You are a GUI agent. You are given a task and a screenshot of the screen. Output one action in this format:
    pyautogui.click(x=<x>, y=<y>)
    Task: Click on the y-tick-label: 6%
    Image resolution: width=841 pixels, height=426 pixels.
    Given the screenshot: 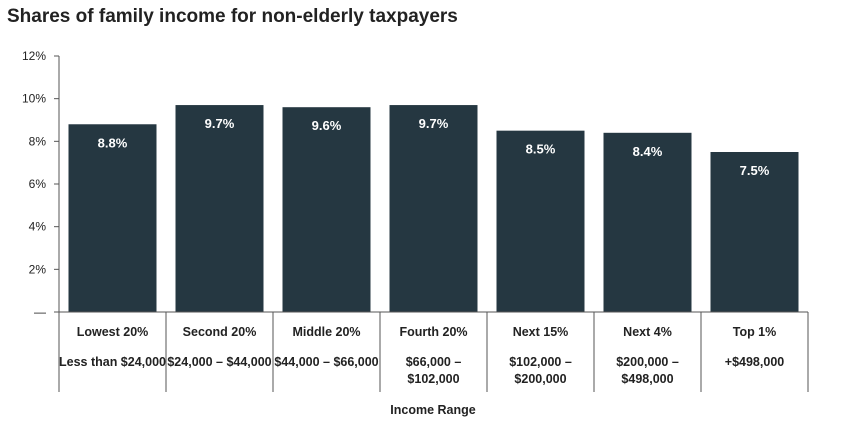 What is the action you would take?
    pyautogui.click(x=38, y=184)
    